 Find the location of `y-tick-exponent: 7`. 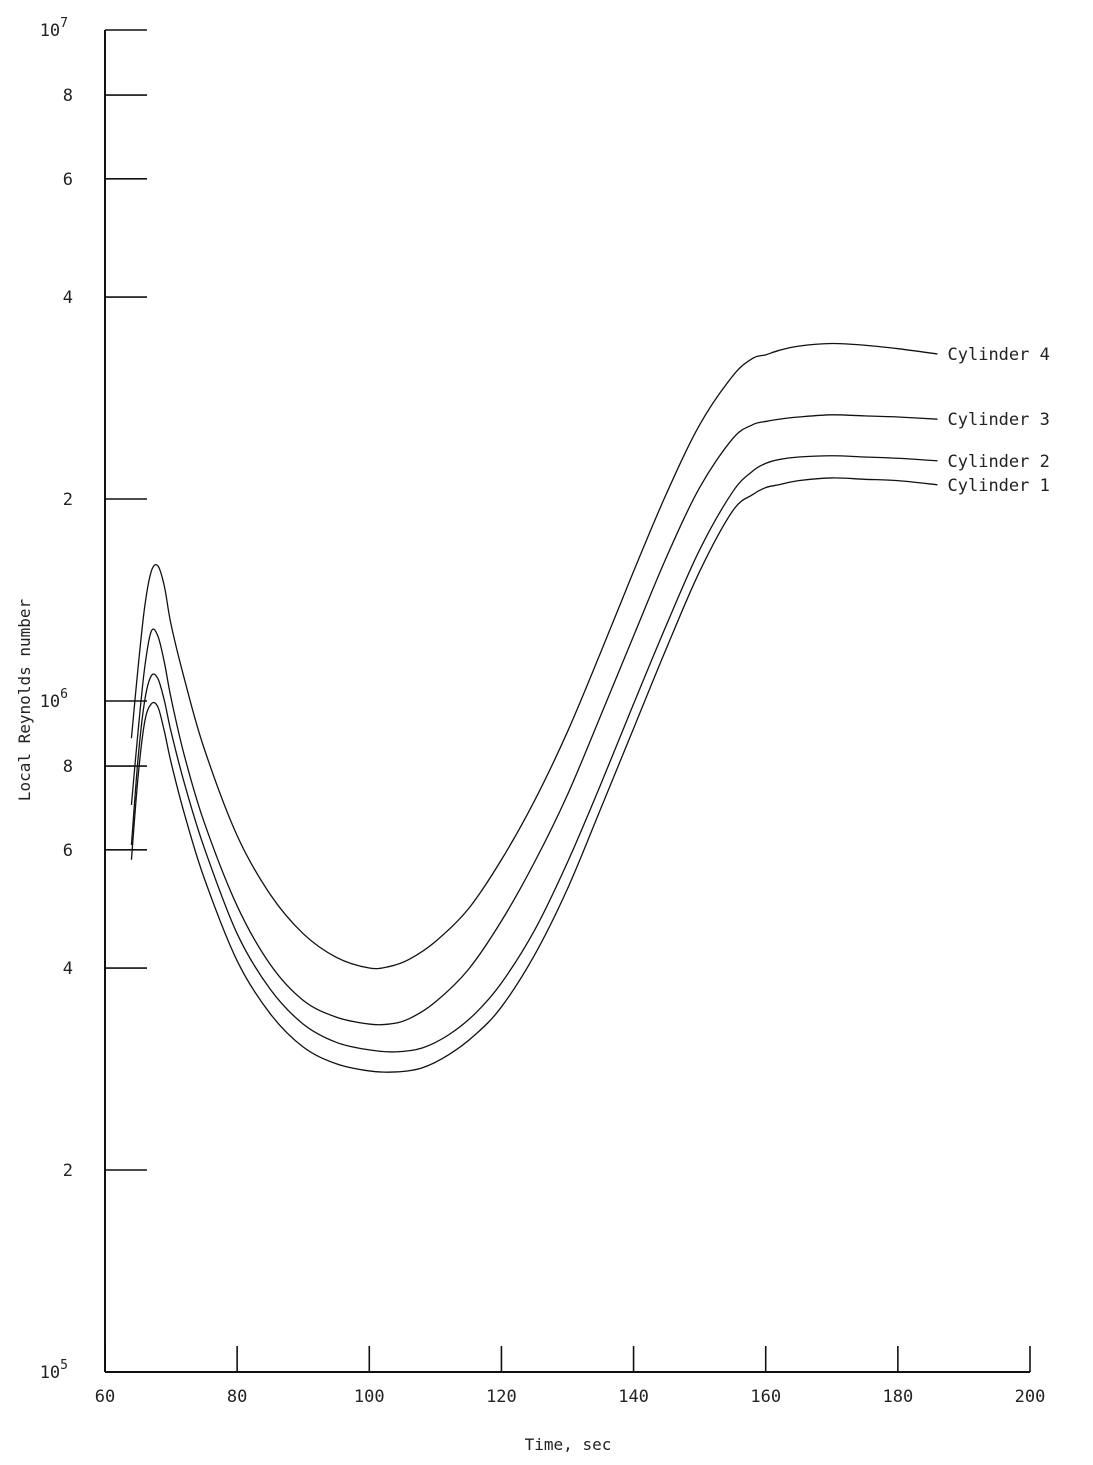

y-tick-exponent: 7 is located at coordinates (64, 23).